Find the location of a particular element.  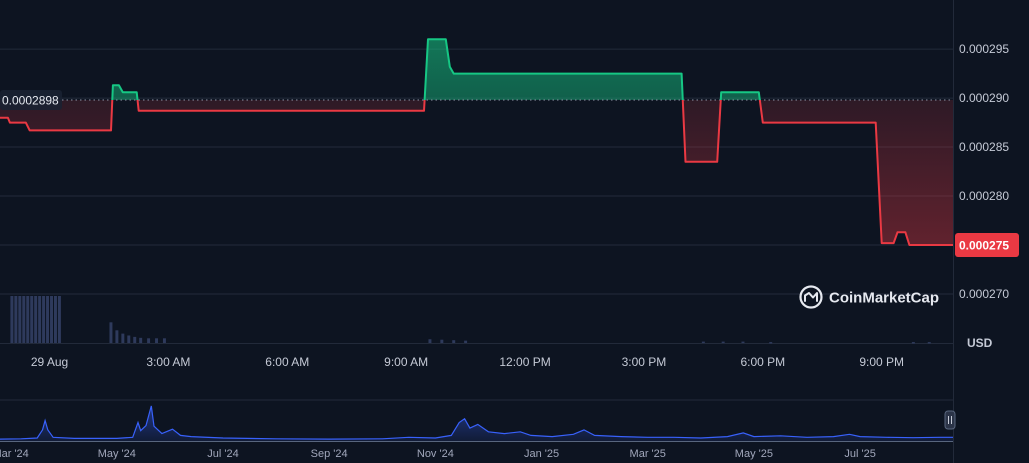

x-tick-label: 6:00 AM is located at coordinates (287, 362).